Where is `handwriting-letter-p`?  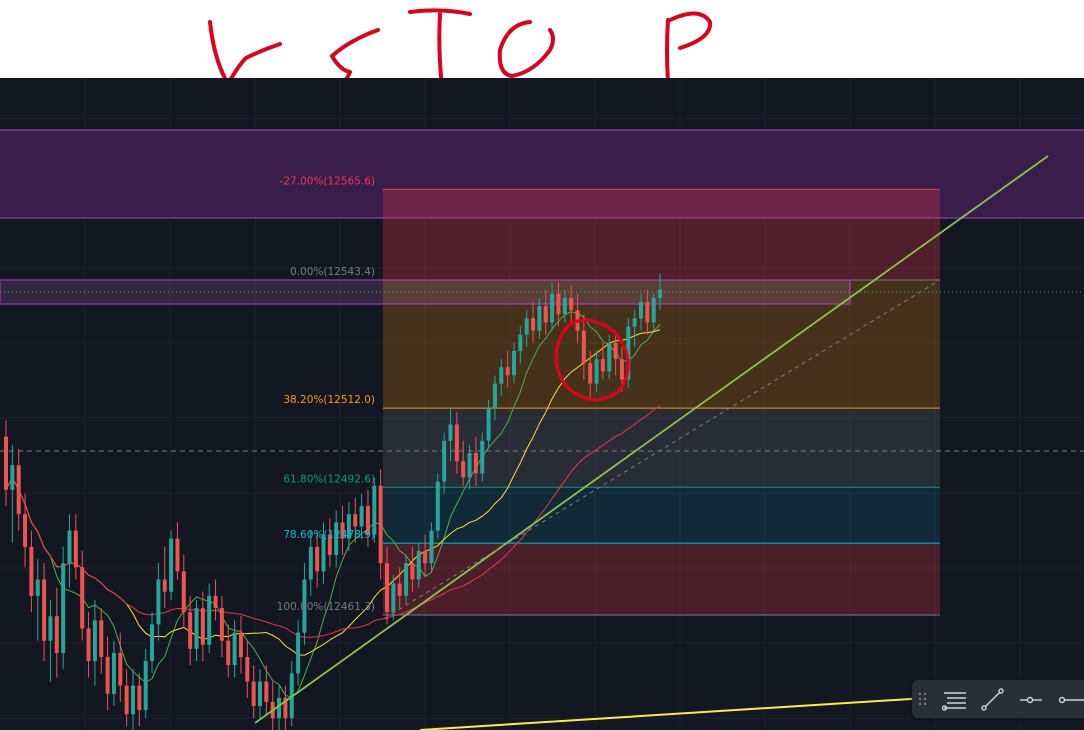 handwriting-letter-p is located at coordinates (689, 45).